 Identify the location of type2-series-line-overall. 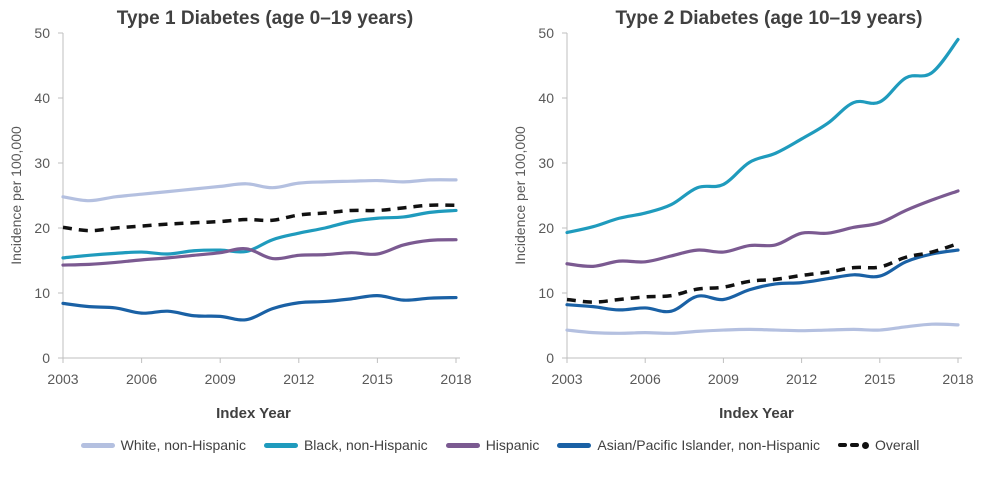
(762, 272).